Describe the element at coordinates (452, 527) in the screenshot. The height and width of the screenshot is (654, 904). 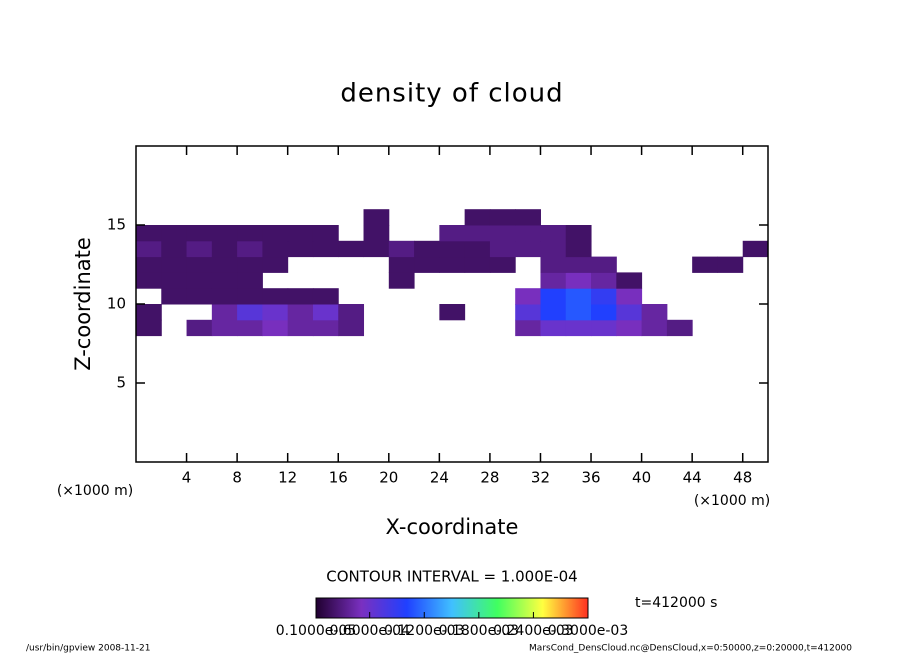
I see `x-axis-label: X-coordinate` at that location.